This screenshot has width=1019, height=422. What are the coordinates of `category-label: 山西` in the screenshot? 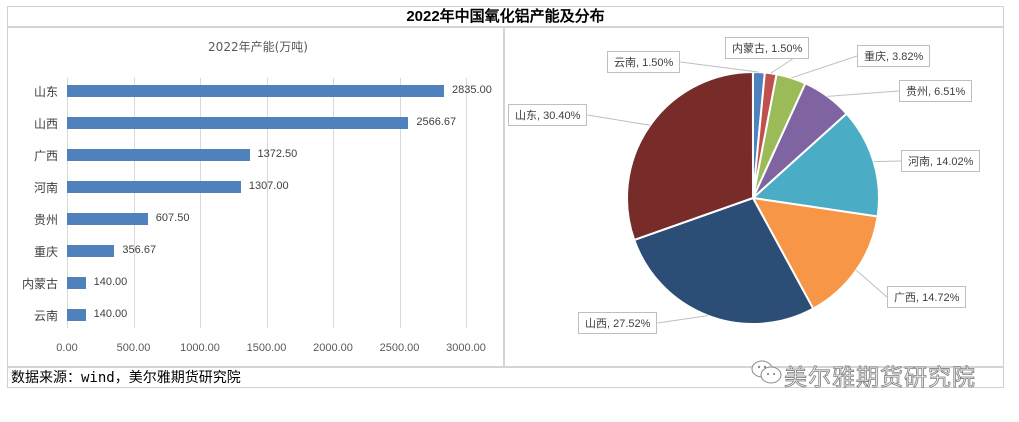 It's located at (45, 124).